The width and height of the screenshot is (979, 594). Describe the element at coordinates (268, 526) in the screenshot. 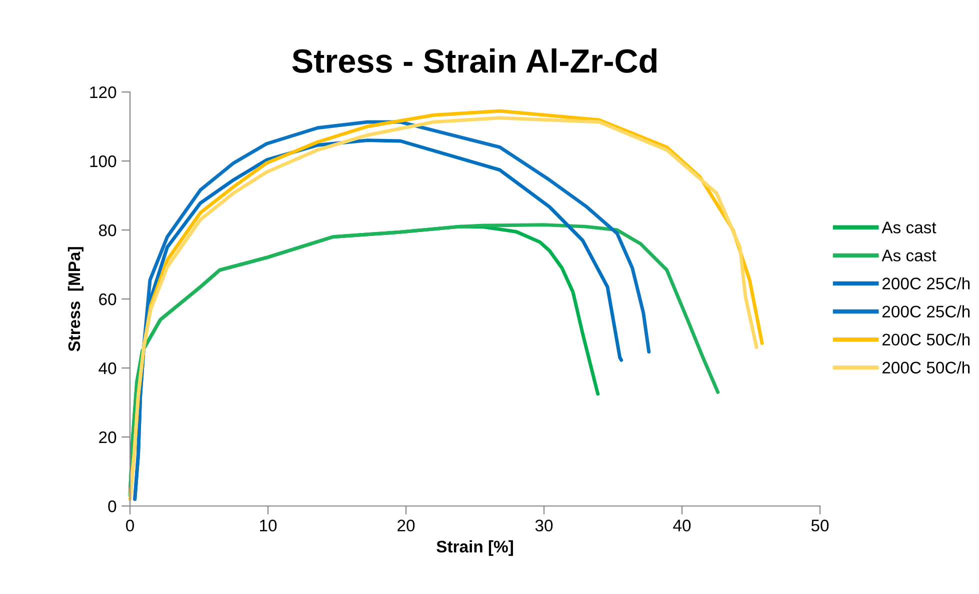

I see `x-tick-label: 10` at that location.